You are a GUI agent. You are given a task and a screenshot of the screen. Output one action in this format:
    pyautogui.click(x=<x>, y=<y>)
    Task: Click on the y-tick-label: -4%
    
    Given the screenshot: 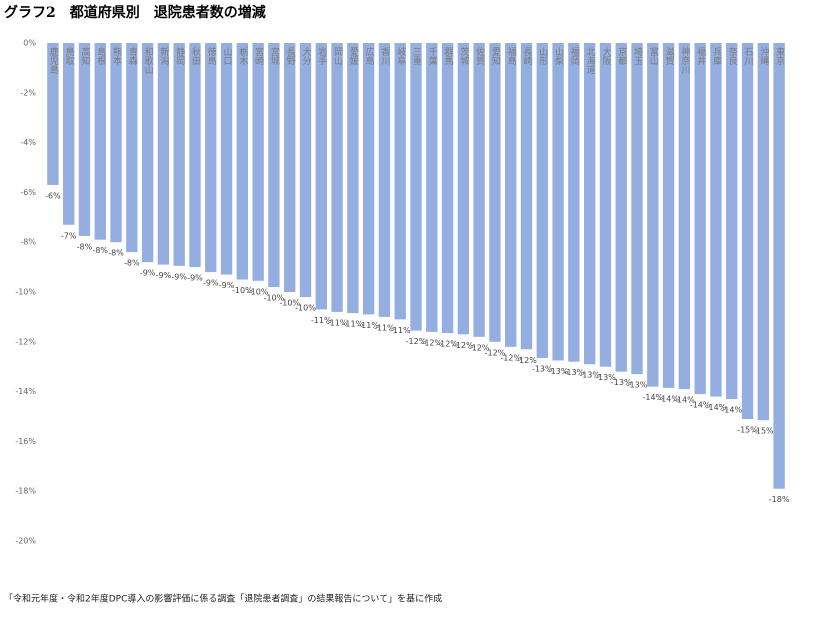 What is the action you would take?
    pyautogui.click(x=28, y=142)
    